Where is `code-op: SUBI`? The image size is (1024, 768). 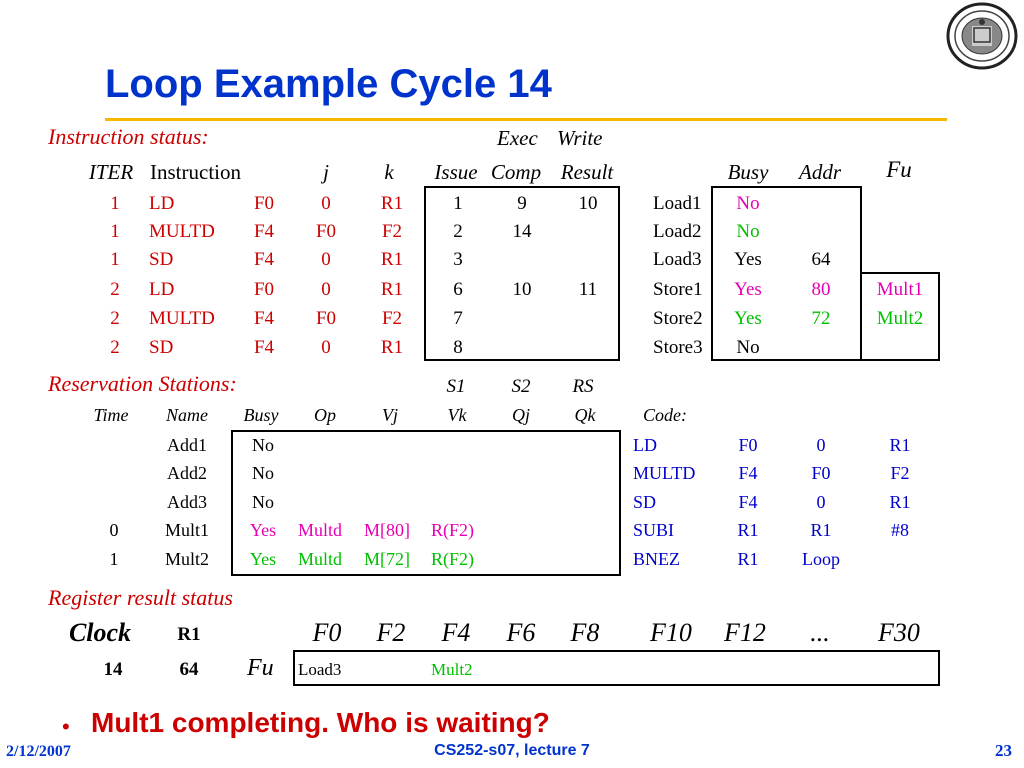
code-op: SUBI is located at coordinates (654, 530).